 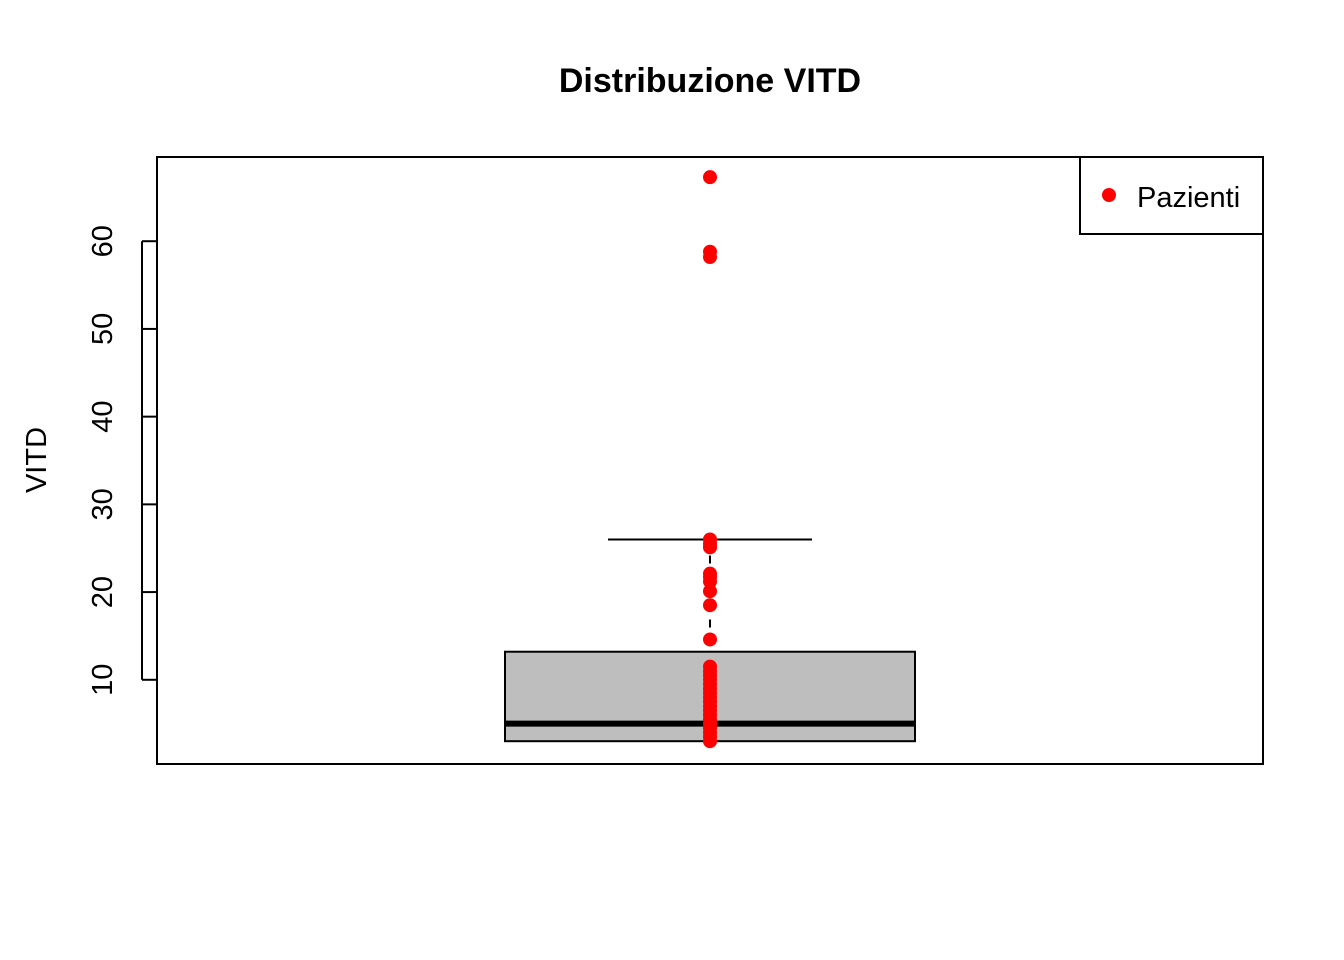 I want to click on legend-label-pazienti: Pazienti, so click(x=1188, y=198).